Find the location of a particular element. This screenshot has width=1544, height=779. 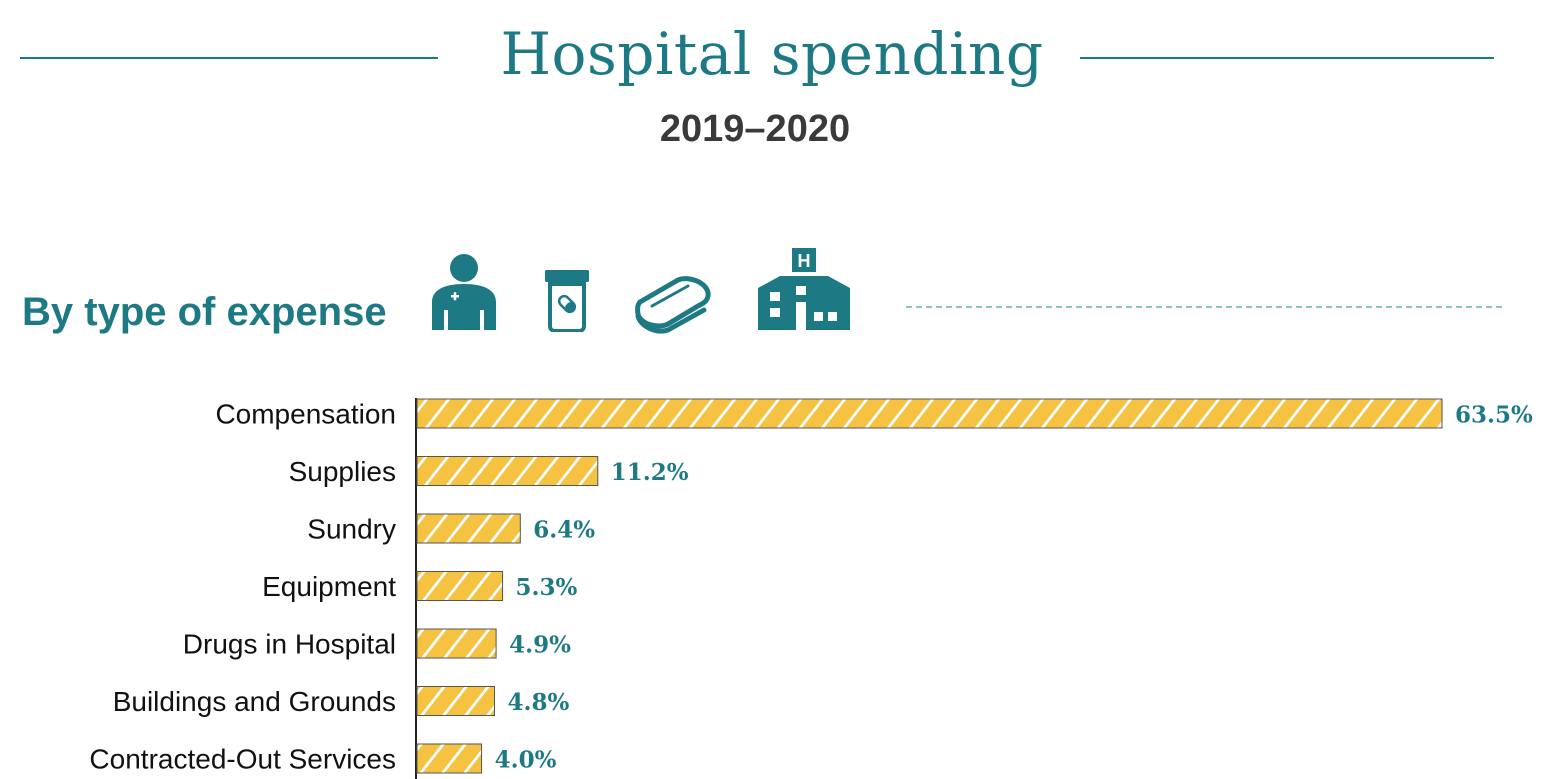

category-label-4: Equipment is located at coordinates (329, 586).